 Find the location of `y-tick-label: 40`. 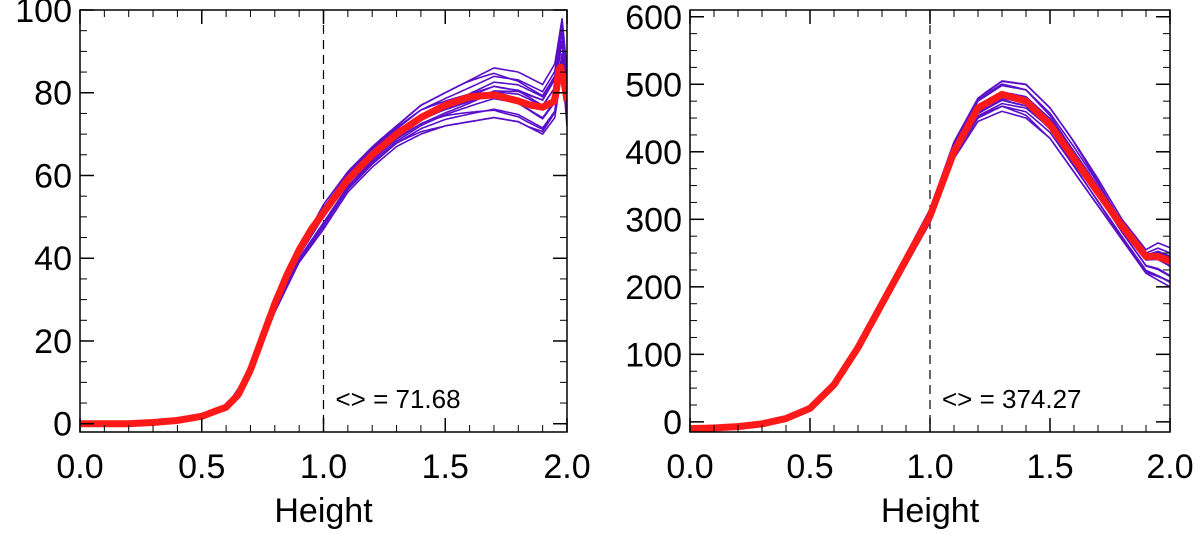

y-tick-label: 40 is located at coordinates (53, 259).